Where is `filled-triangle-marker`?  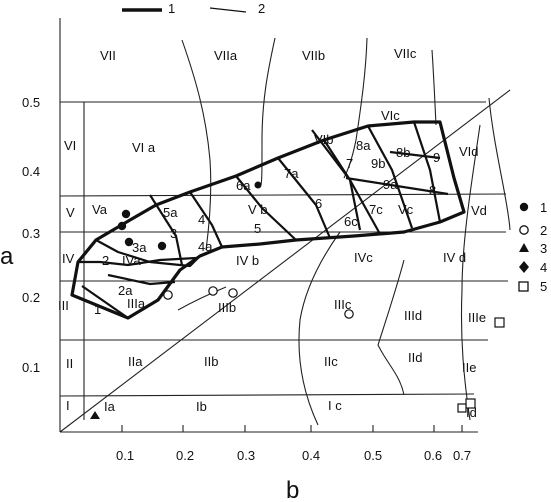 filled-triangle-marker is located at coordinates (95, 415).